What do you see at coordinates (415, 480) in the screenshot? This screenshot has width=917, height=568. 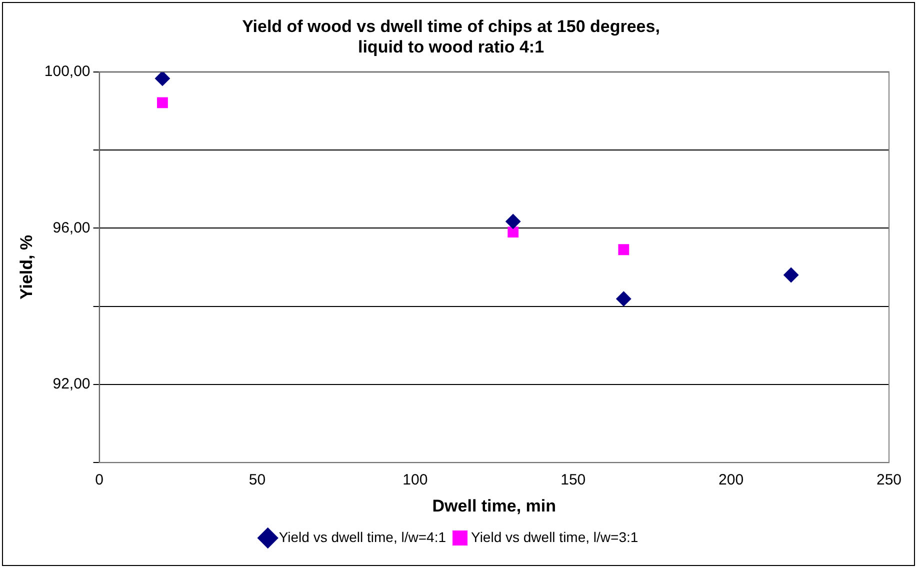 I see `x-tick-label: 100` at bounding box center [415, 480].